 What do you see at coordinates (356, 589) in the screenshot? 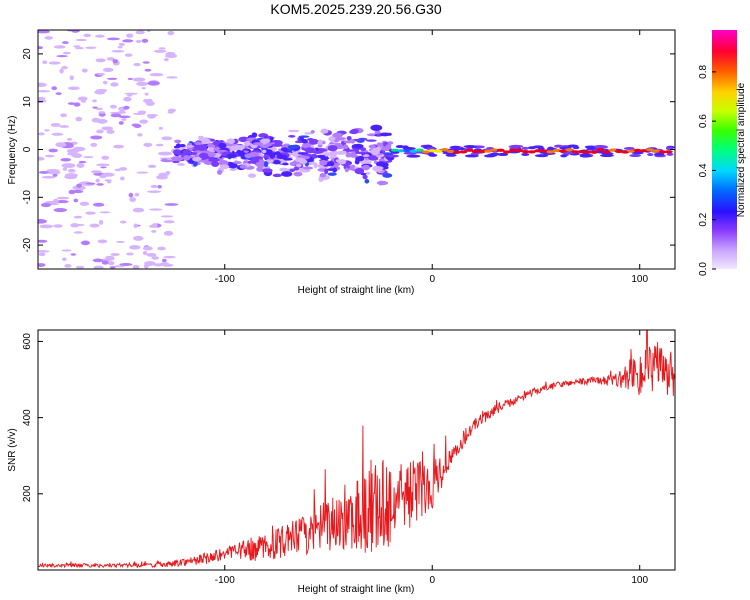
I see `snr-x-label: Height of straight line (km)` at bounding box center [356, 589].